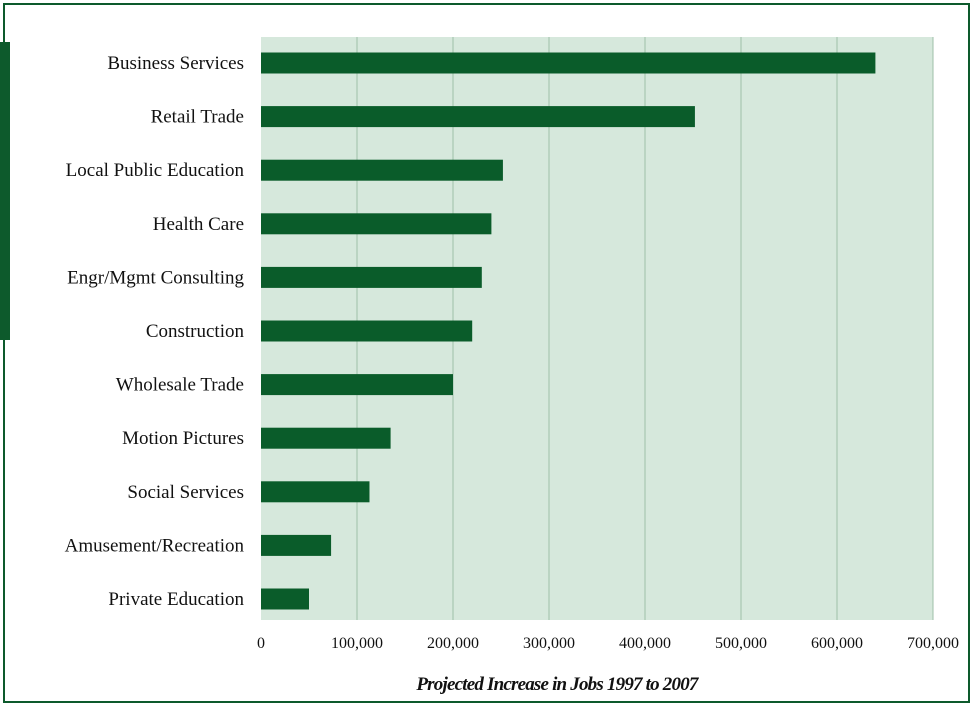  What do you see at coordinates (557, 684) in the screenshot?
I see `x-axis-label: Projected Increase in Jobs 1997 to 2007` at bounding box center [557, 684].